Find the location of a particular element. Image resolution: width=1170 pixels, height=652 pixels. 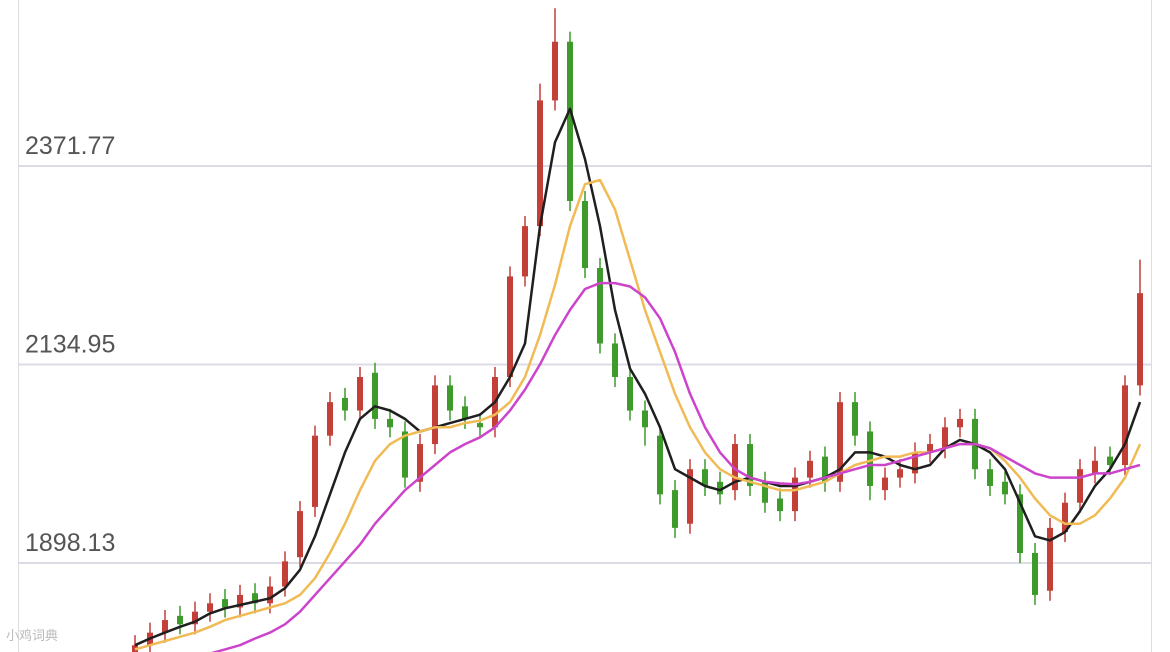

y-tick-label: 1898.13 is located at coordinates (70, 543).